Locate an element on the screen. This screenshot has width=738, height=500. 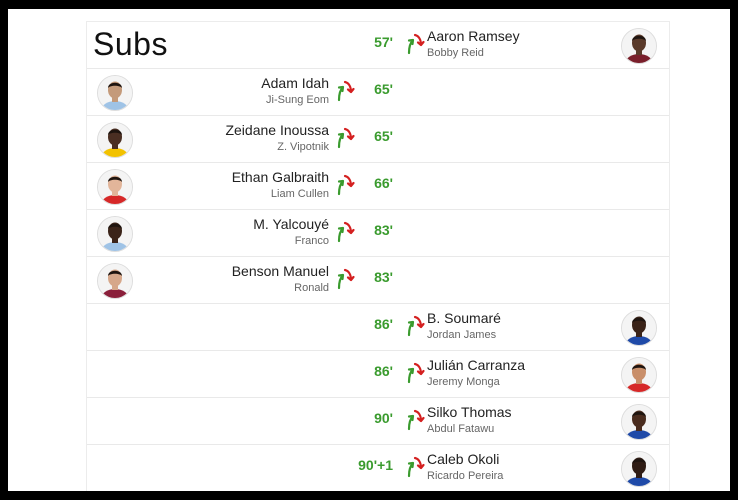
player-names: Zeidane Inoussa Z. Vipotnik is located at coordinates (277, 137).